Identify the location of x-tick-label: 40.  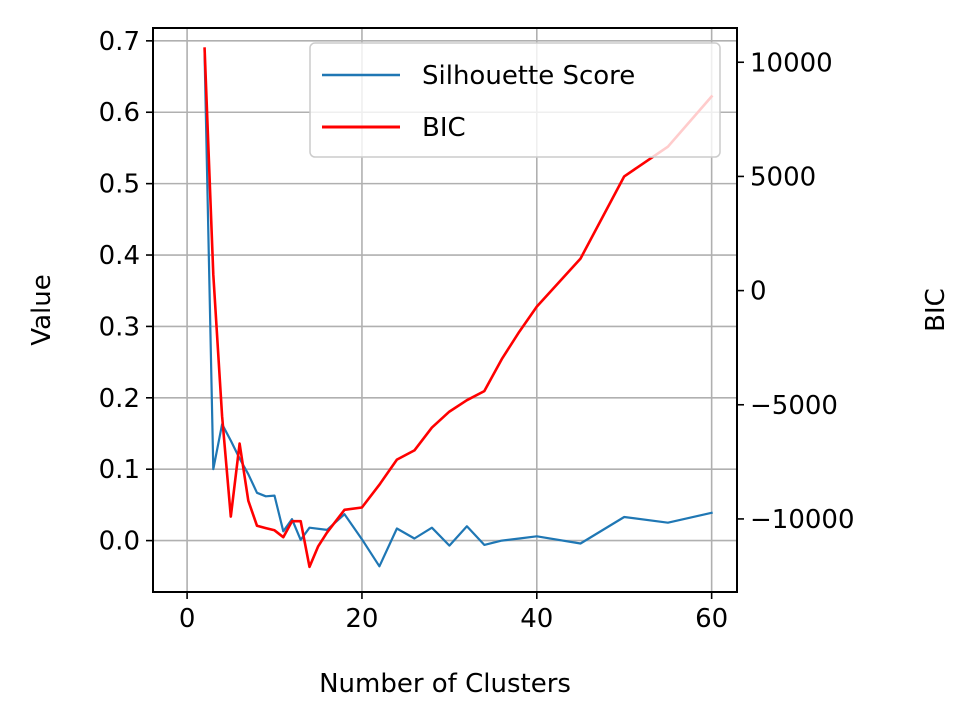
(536, 619).